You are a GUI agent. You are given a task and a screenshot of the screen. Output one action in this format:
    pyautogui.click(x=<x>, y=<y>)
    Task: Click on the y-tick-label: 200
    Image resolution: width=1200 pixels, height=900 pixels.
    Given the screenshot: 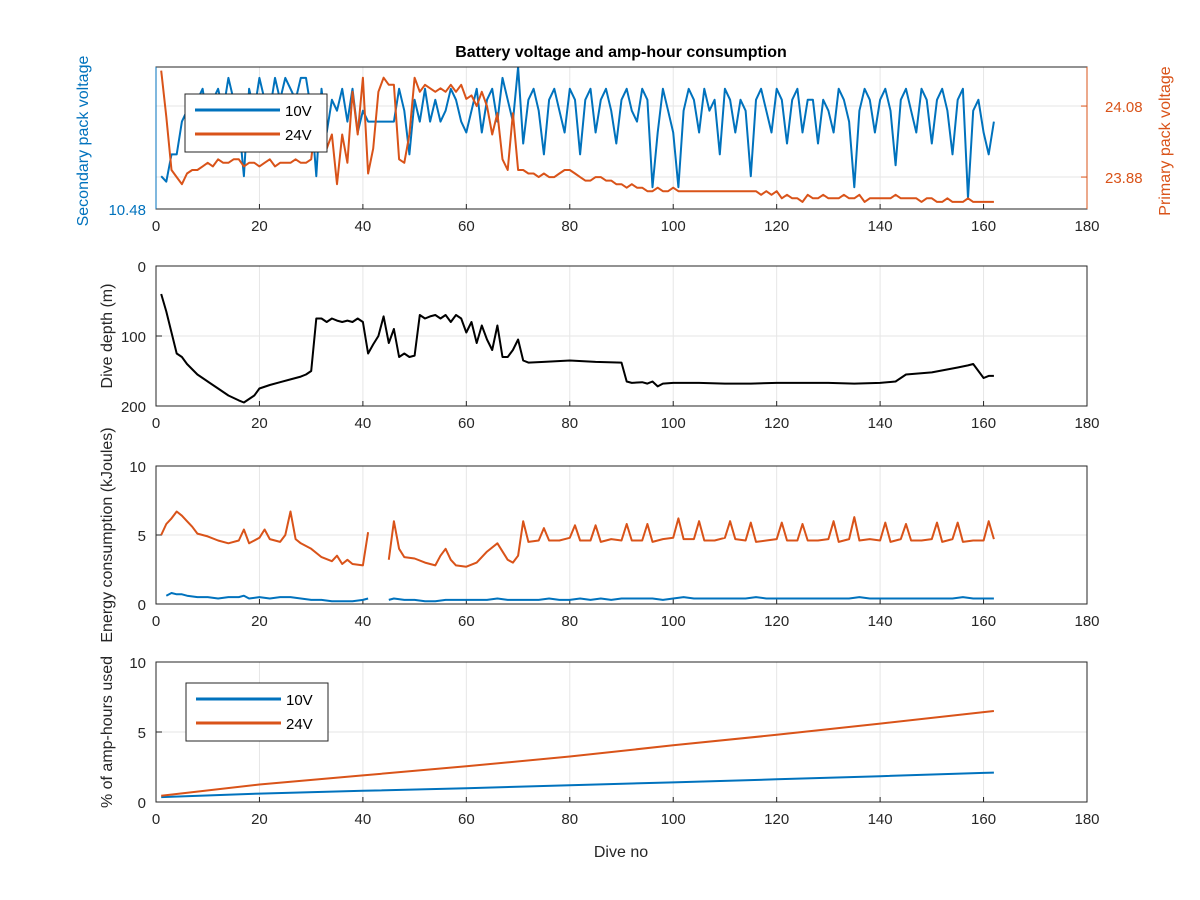 What is the action you would take?
    pyautogui.click(x=133, y=407)
    